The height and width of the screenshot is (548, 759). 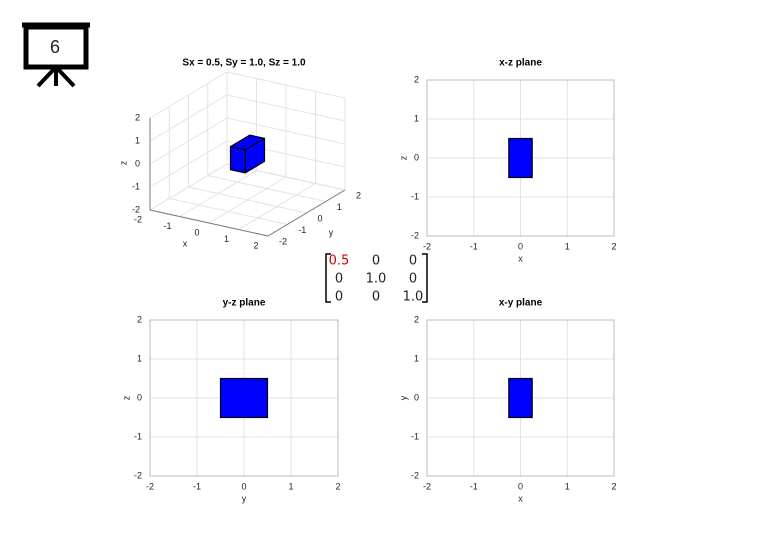 What do you see at coordinates (244, 498) in the screenshot?
I see `x-axis-label: y` at bounding box center [244, 498].